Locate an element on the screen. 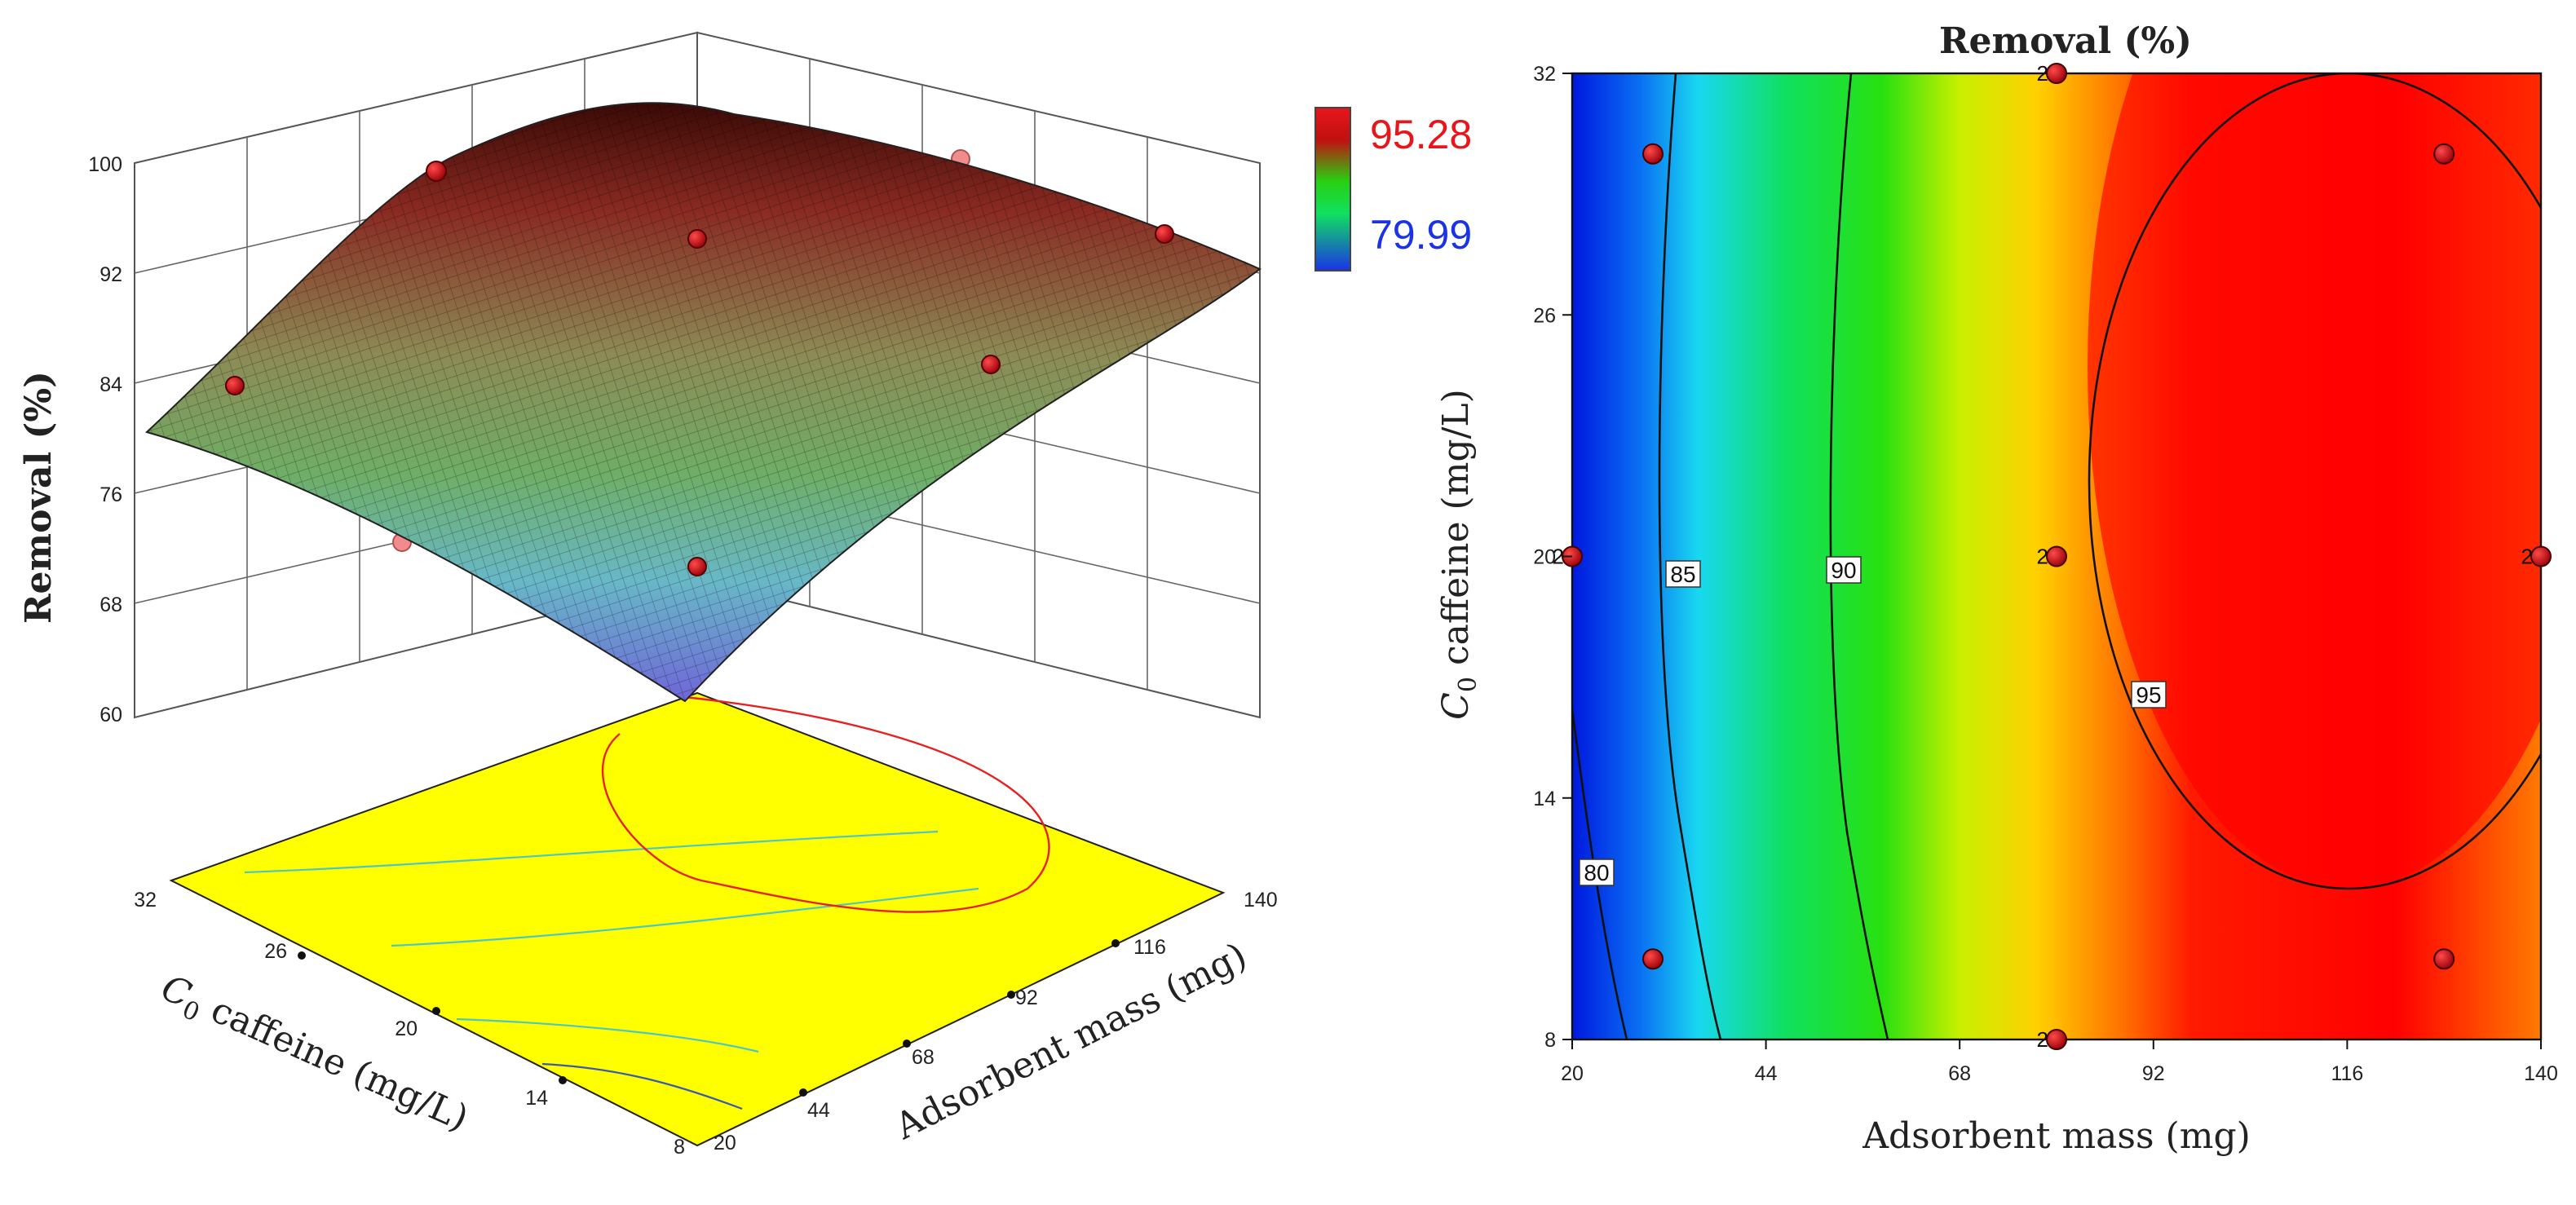 The image size is (2576, 1205). contour-y-axis: 8 14 20 26 32 is located at coordinates (1552, 557).